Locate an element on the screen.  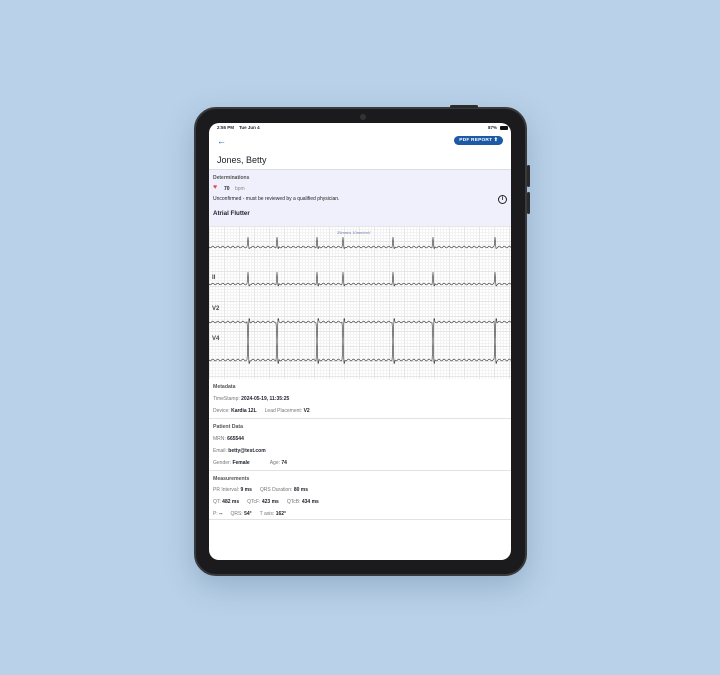
patient-name: Jones, Betty is located at coordinates (242, 160).